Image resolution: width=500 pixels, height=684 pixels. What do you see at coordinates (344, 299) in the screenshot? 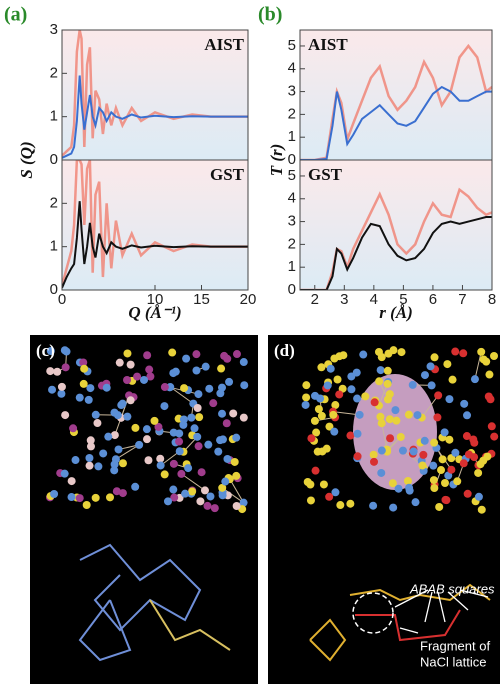
I see `x-tick-label: 3` at bounding box center [344, 299].